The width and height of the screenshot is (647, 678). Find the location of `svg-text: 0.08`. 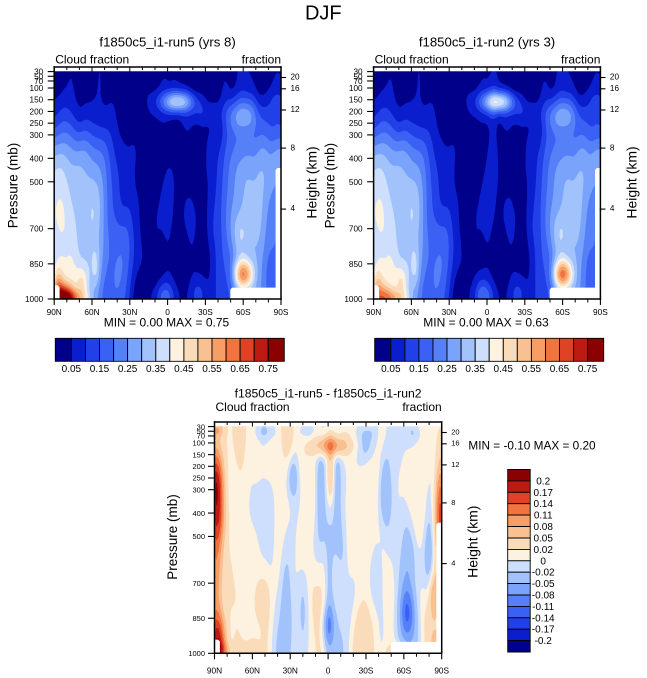

svg-text: 0.08 is located at coordinates (543, 527).